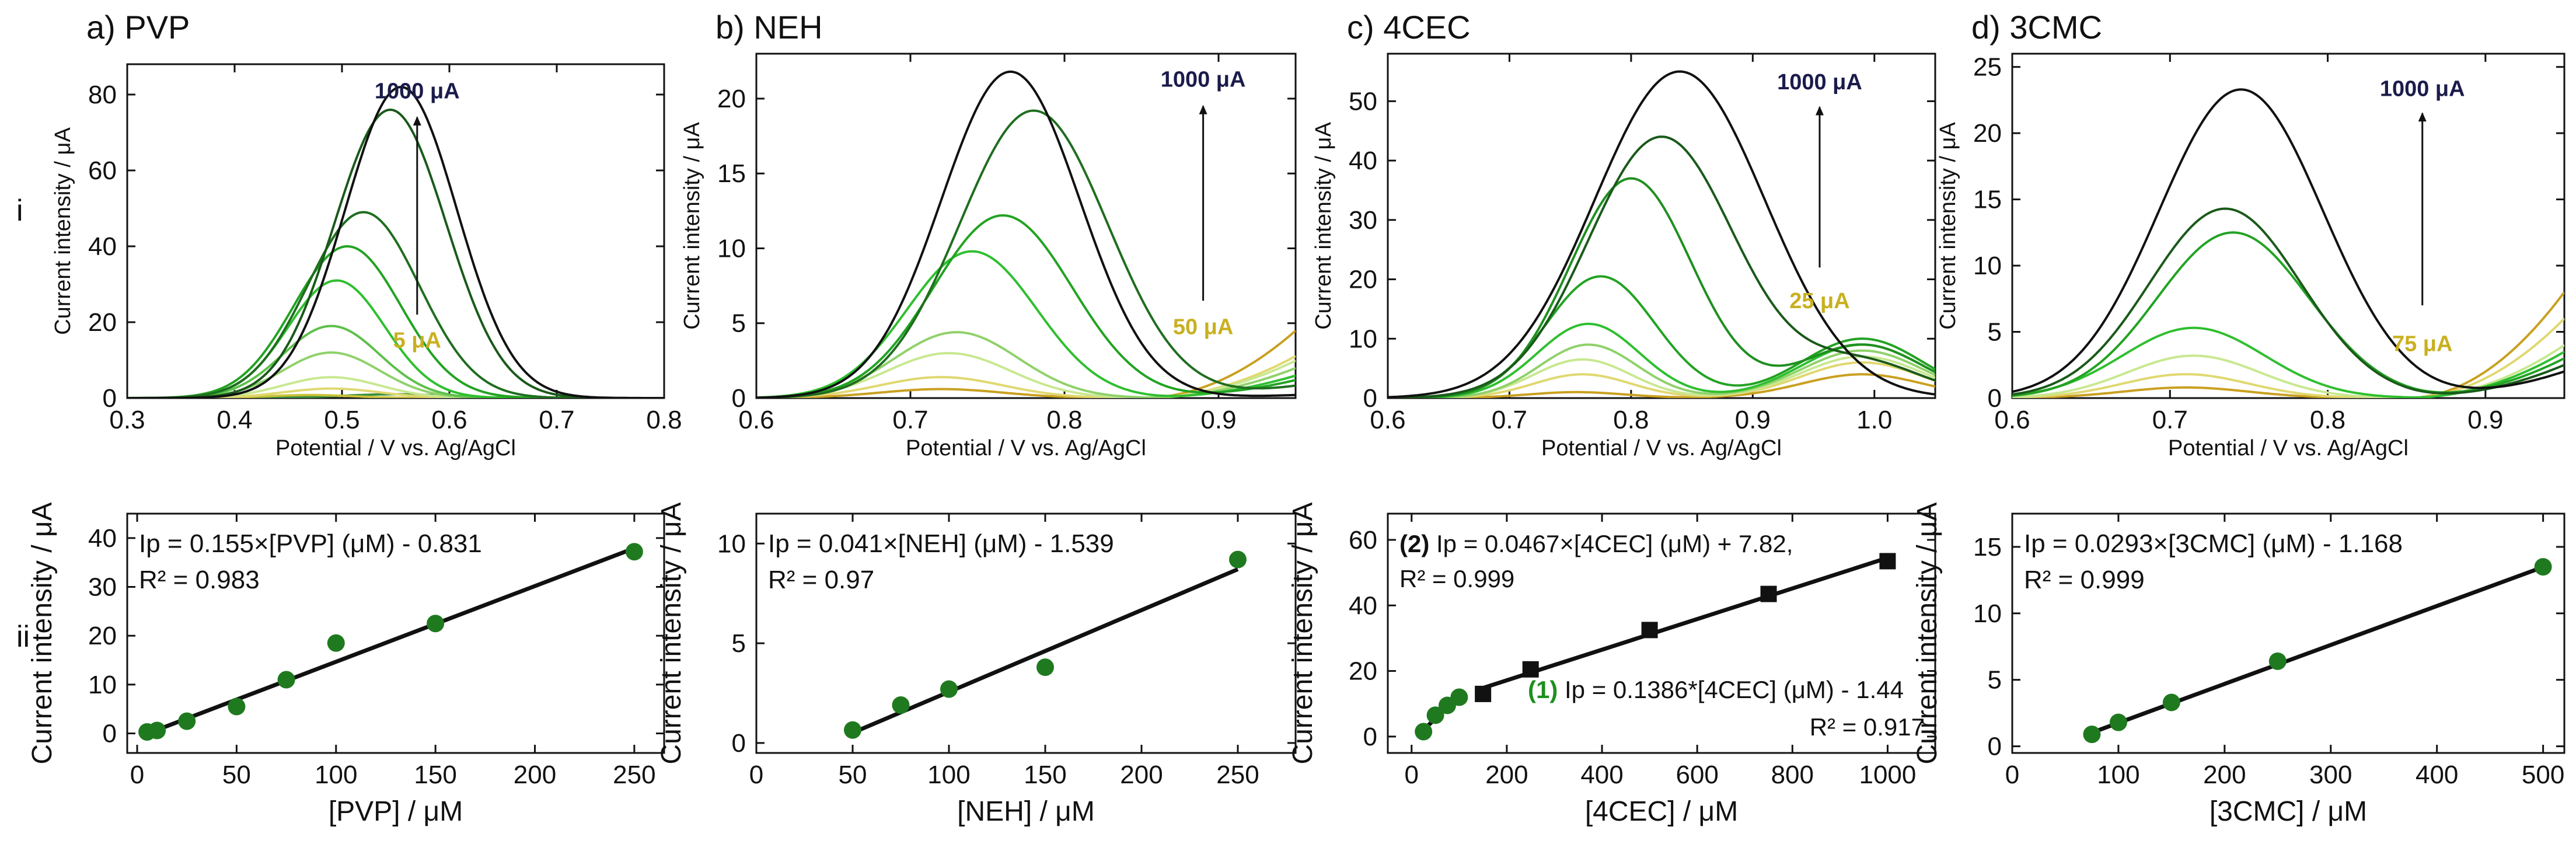 This screenshot has width=2576, height=844. Describe the element at coordinates (2084, 580) in the screenshot. I see `fit-r-squared: R² = 0.999` at that location.